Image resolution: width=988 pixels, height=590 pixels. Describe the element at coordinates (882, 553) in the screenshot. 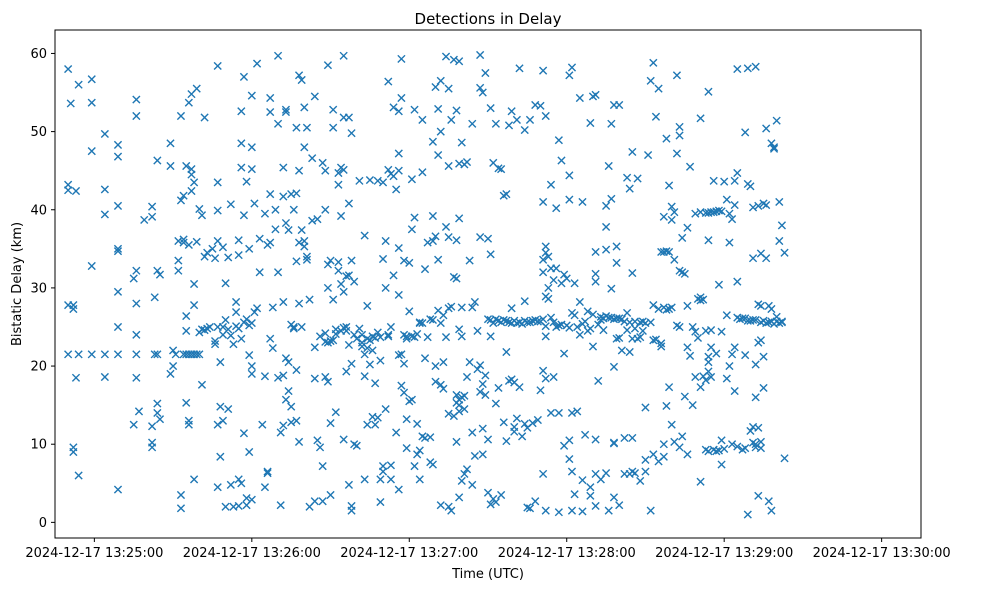

I see `x-tick-label: 2024-12-17 13:30:00` at that location.